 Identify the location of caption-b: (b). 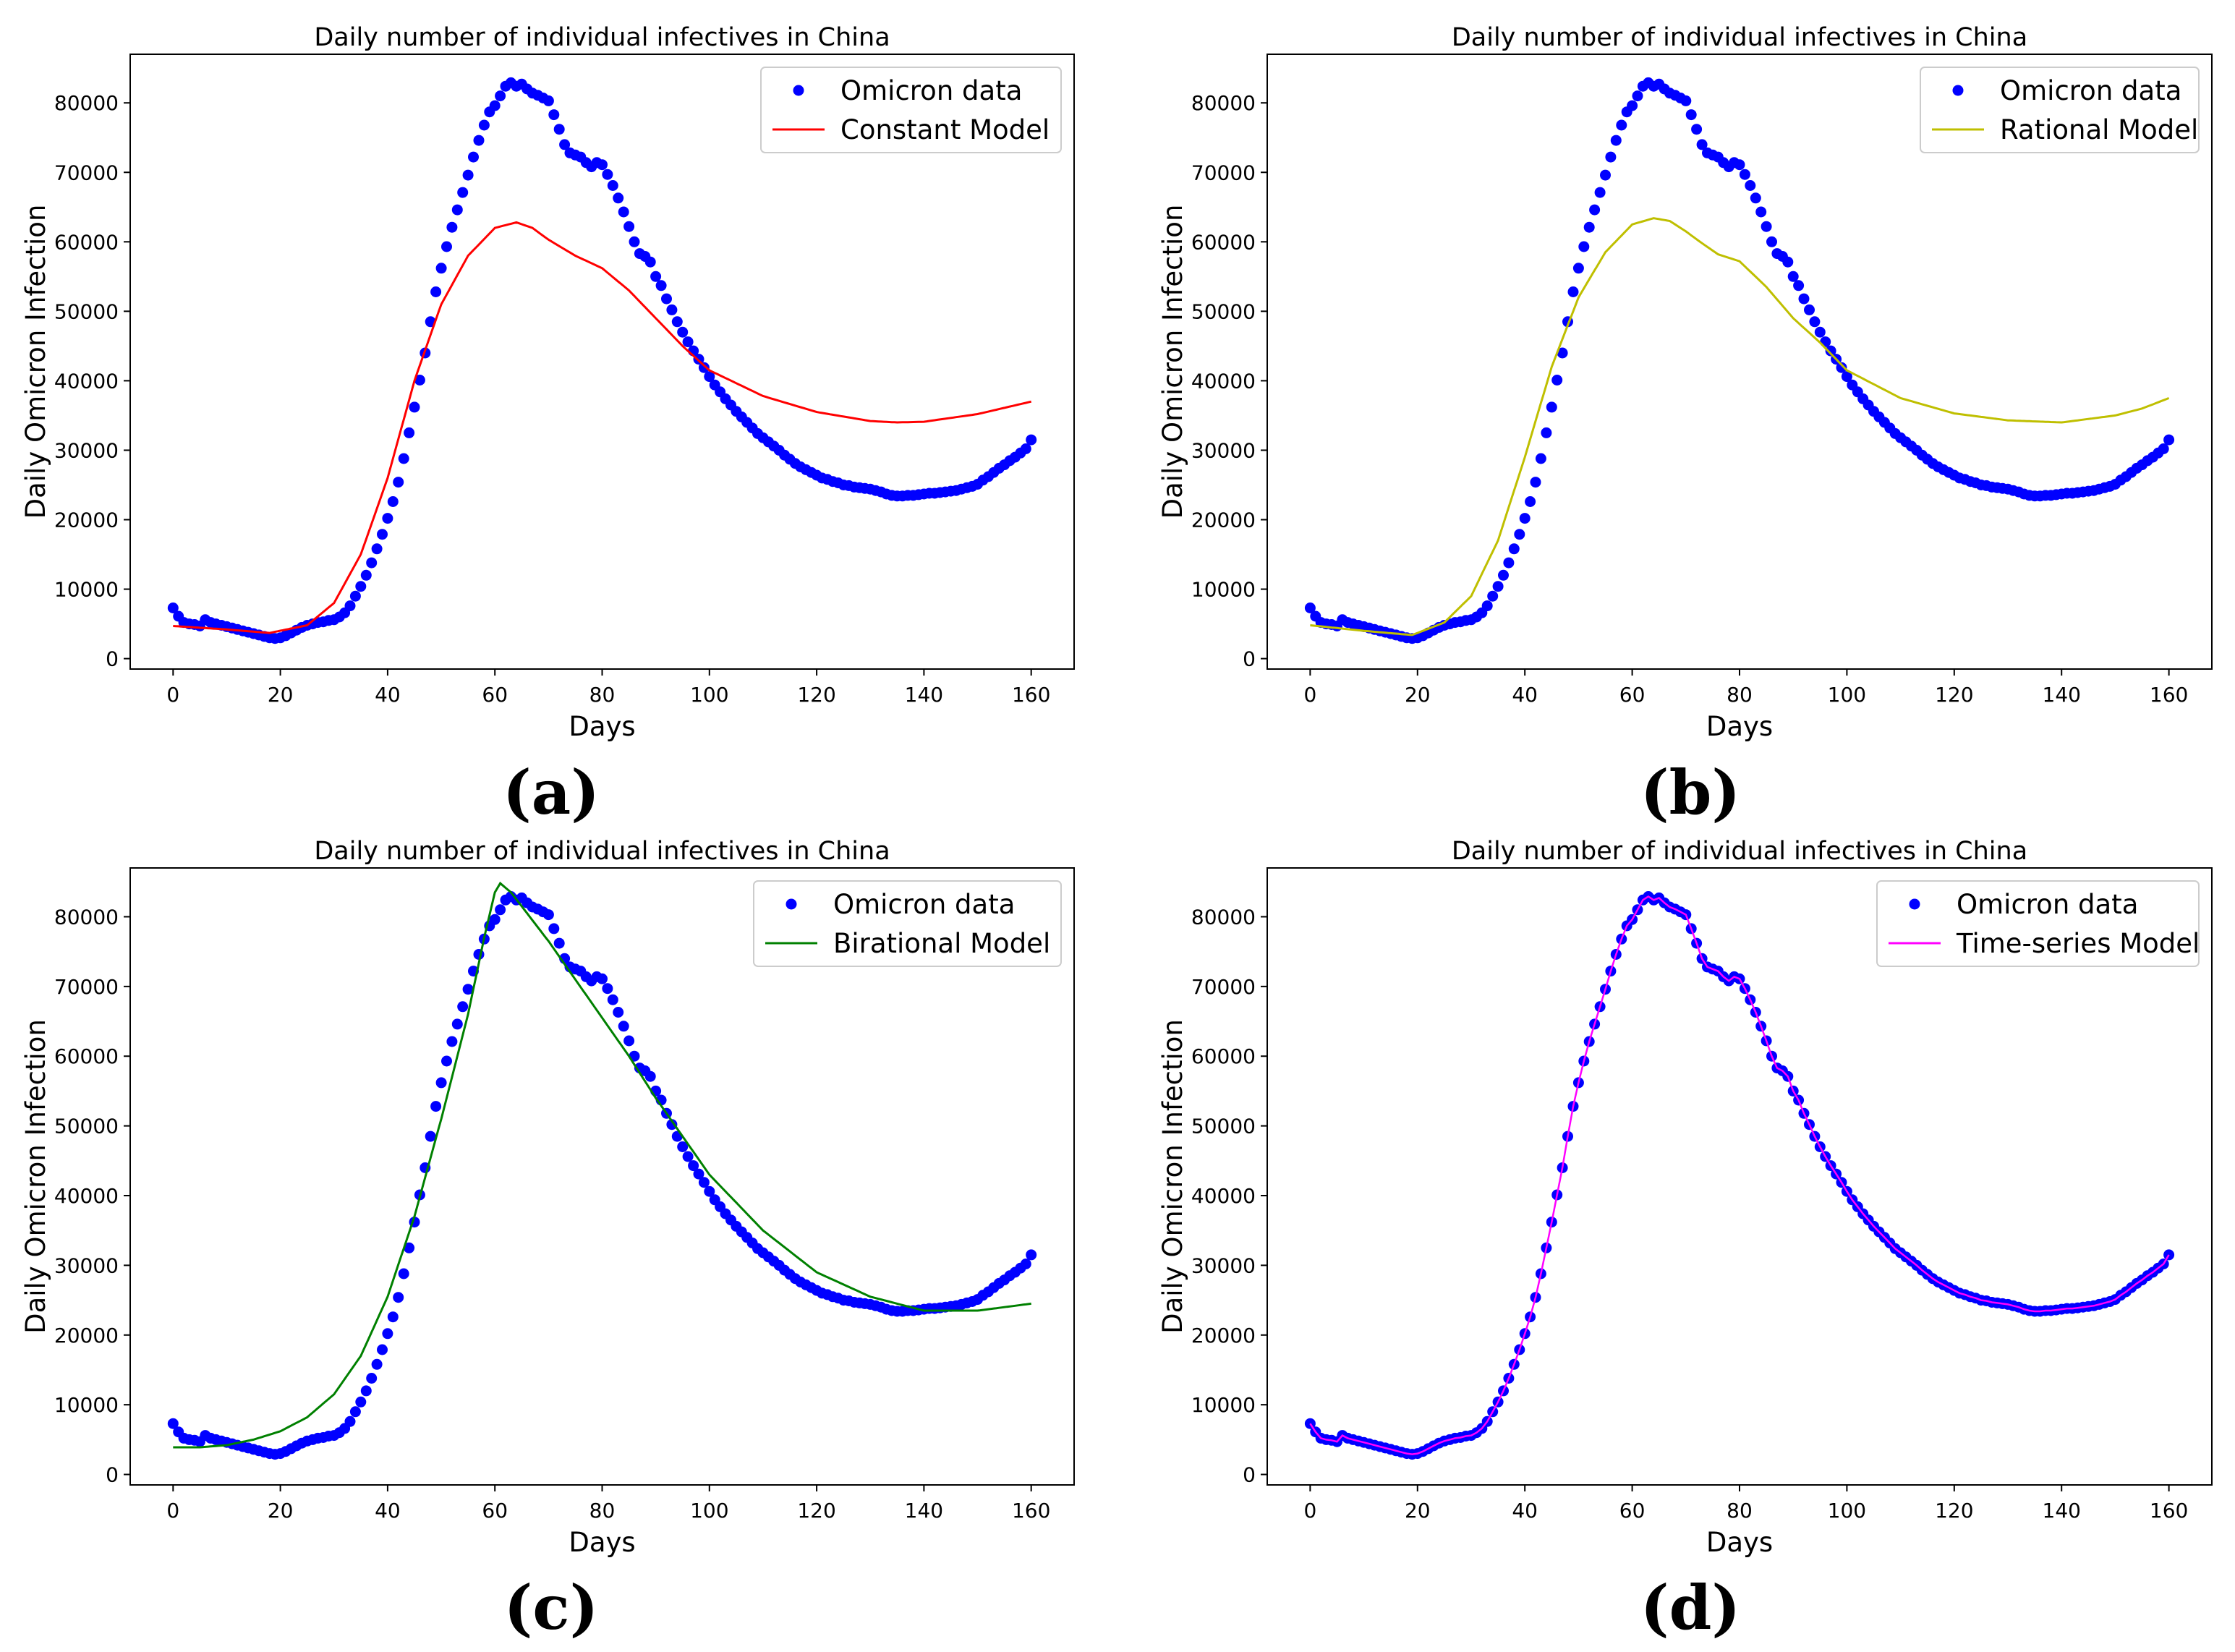
(1690, 792).